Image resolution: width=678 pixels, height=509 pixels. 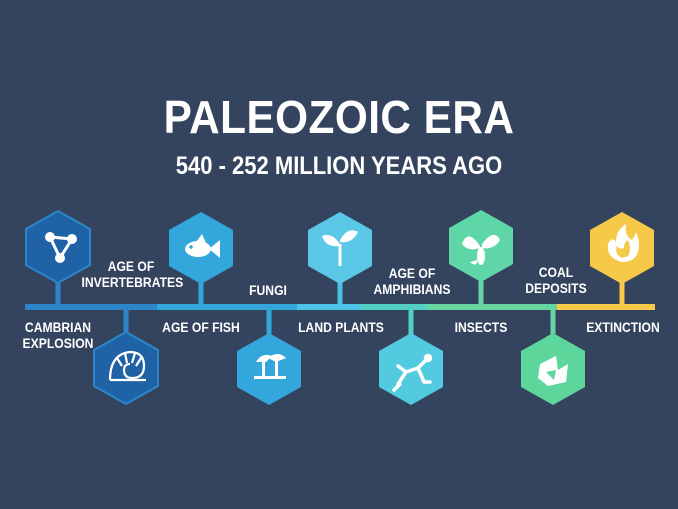 I want to click on label-extinction-line1: EXTINCTION, so click(x=623, y=327).